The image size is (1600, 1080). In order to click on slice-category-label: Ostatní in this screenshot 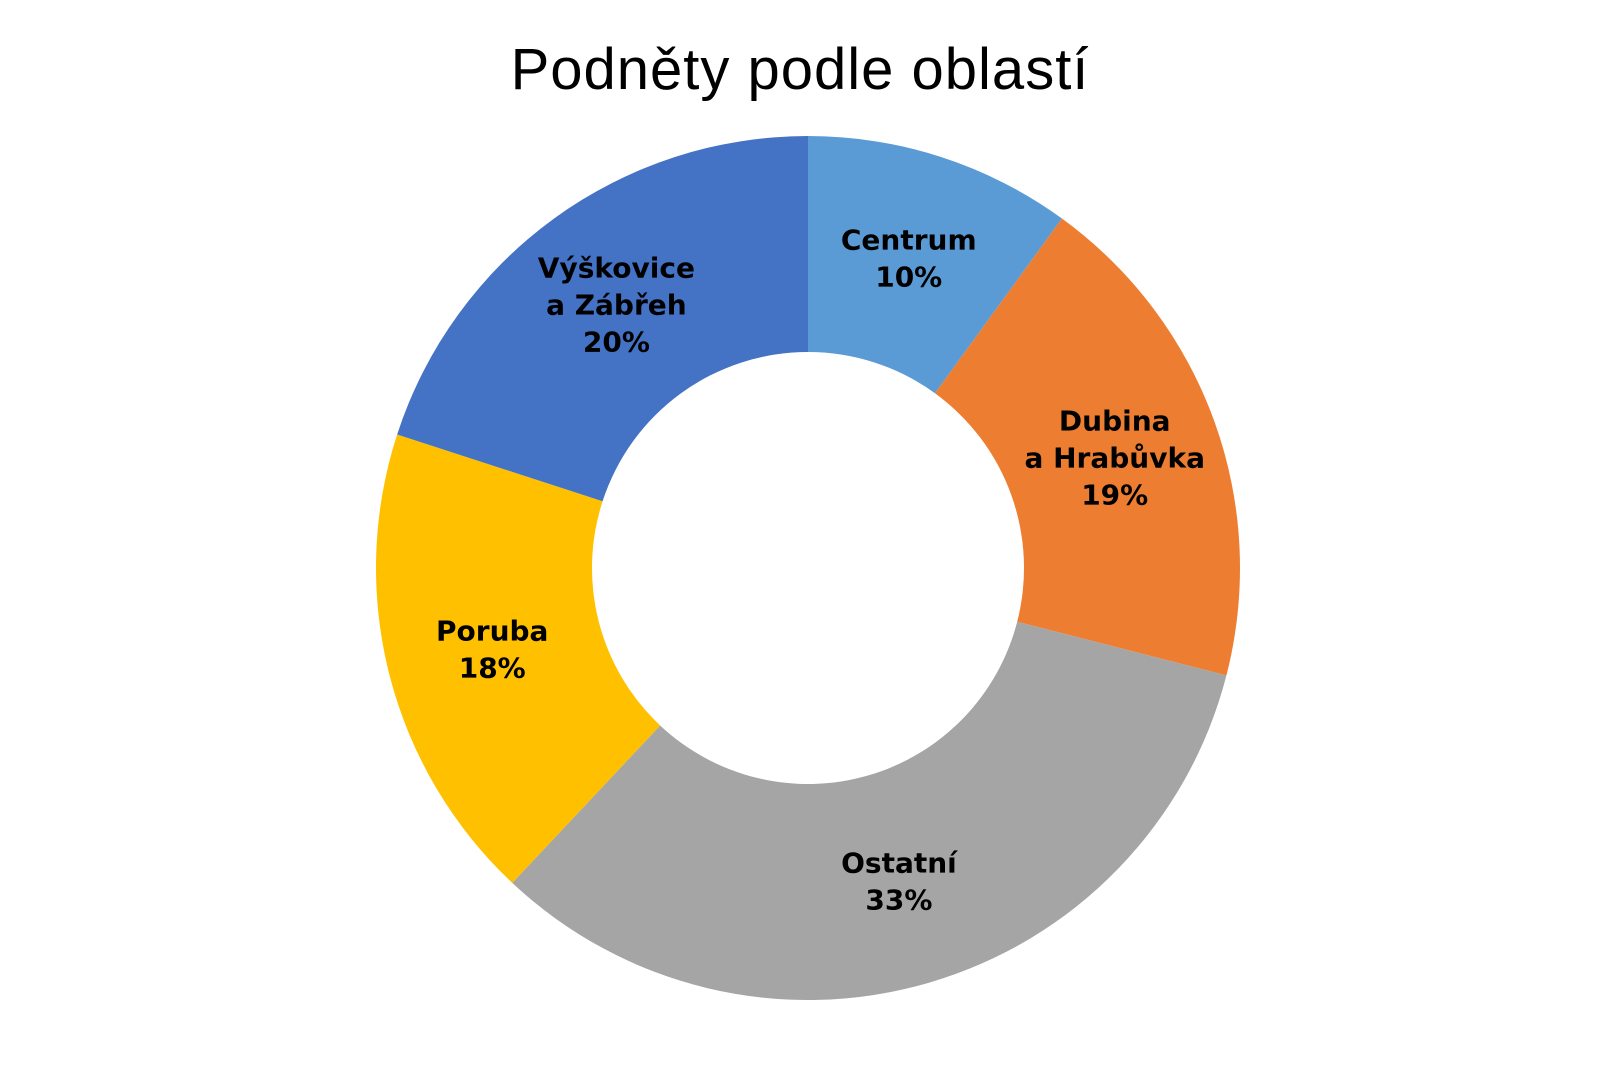, I will do `click(899, 863)`.